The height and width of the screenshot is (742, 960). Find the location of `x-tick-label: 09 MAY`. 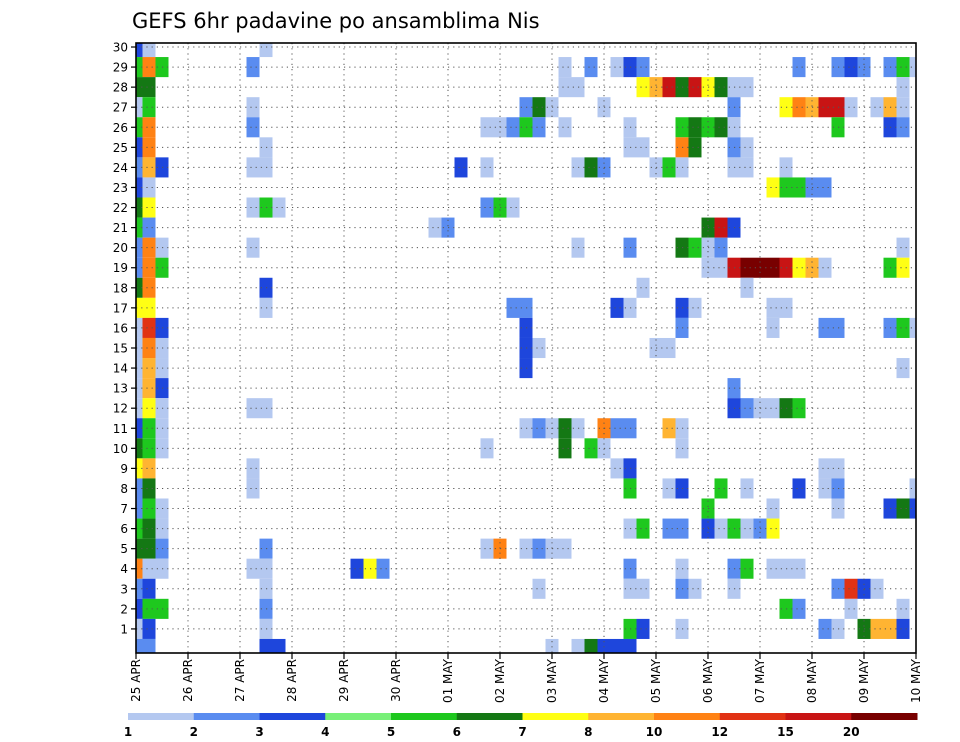

x-tick-label: 09 MAY is located at coordinates (864, 680).